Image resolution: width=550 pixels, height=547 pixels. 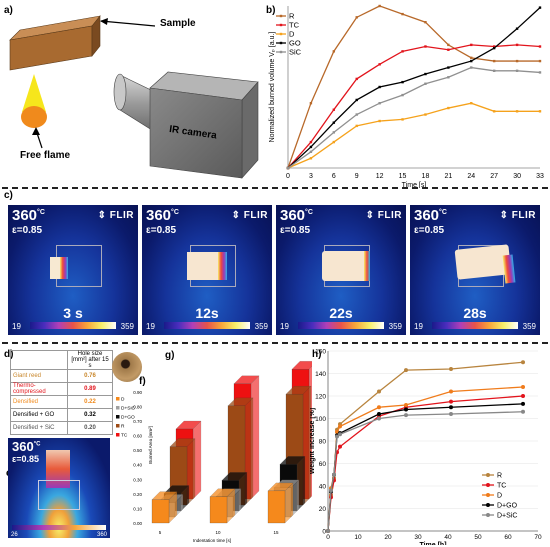 I want to click on y-tick-label: 160, so click(x=320, y=352).